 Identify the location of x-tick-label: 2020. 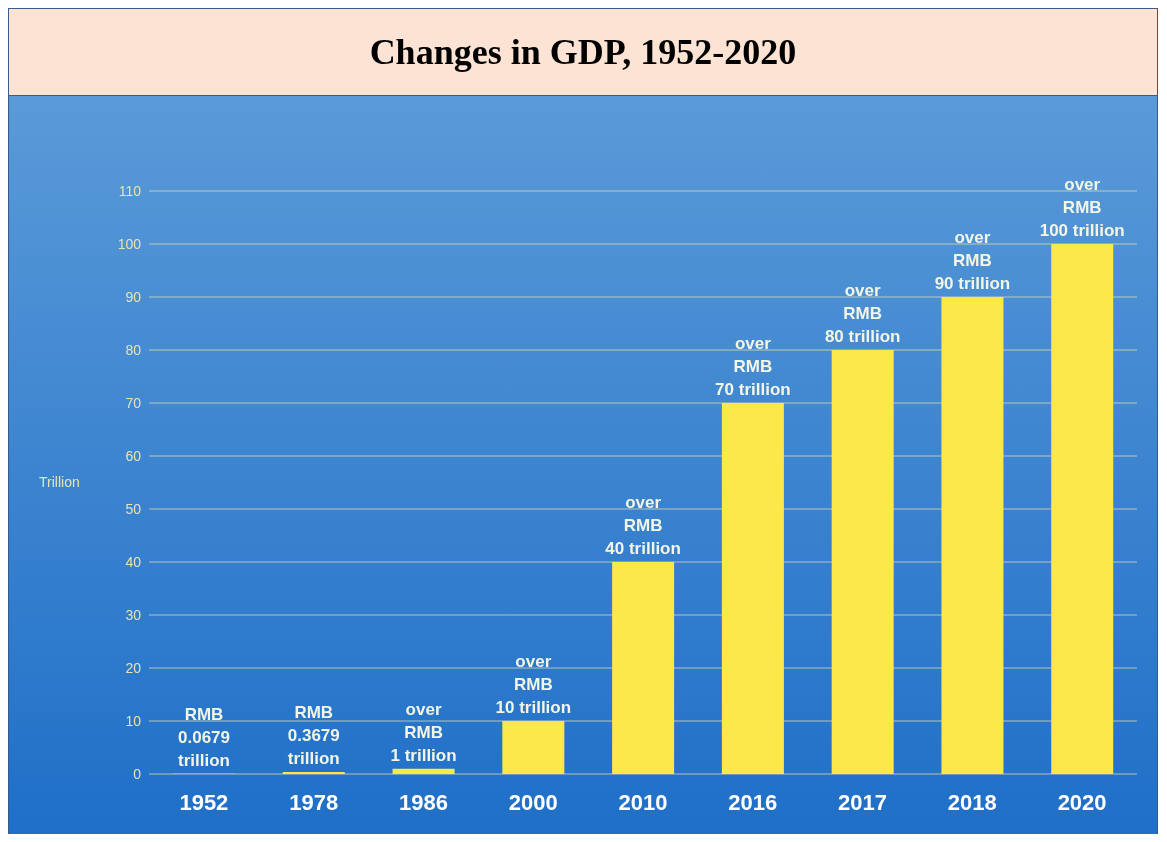
(1082, 802).